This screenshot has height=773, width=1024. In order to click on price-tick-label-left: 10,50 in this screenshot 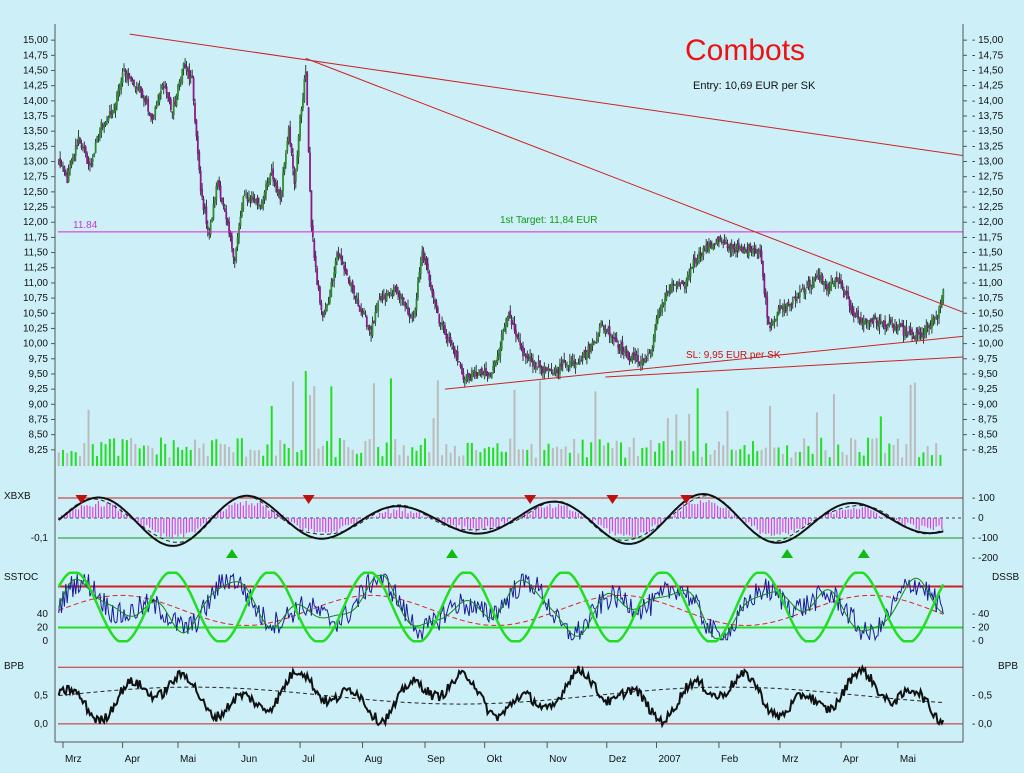, I will do `click(35, 313)`.